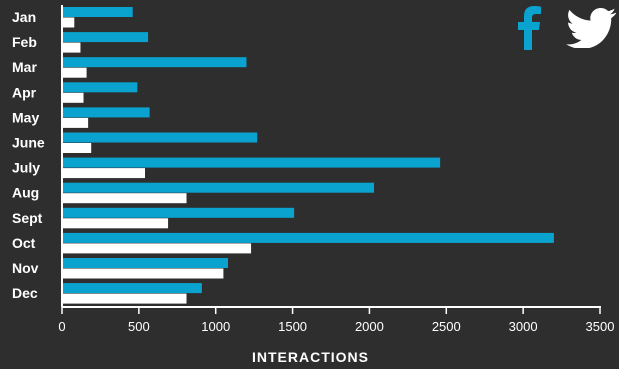 This screenshot has width=619, height=369. What do you see at coordinates (446, 326) in the screenshot?
I see `x-tick-label: 2500` at bounding box center [446, 326].